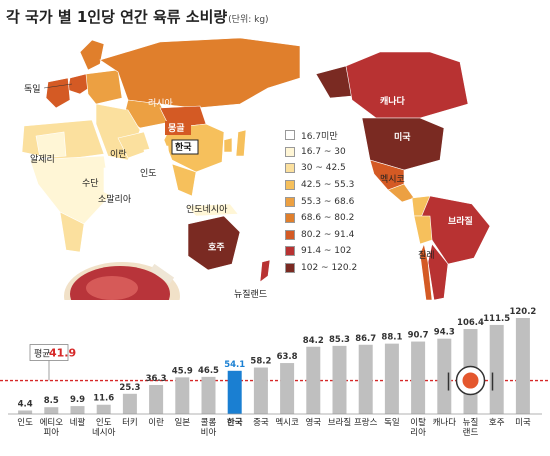  What do you see at coordinates (51, 401) in the screenshot?
I see `bar-value-label: 8.5` at bounding box center [51, 401].